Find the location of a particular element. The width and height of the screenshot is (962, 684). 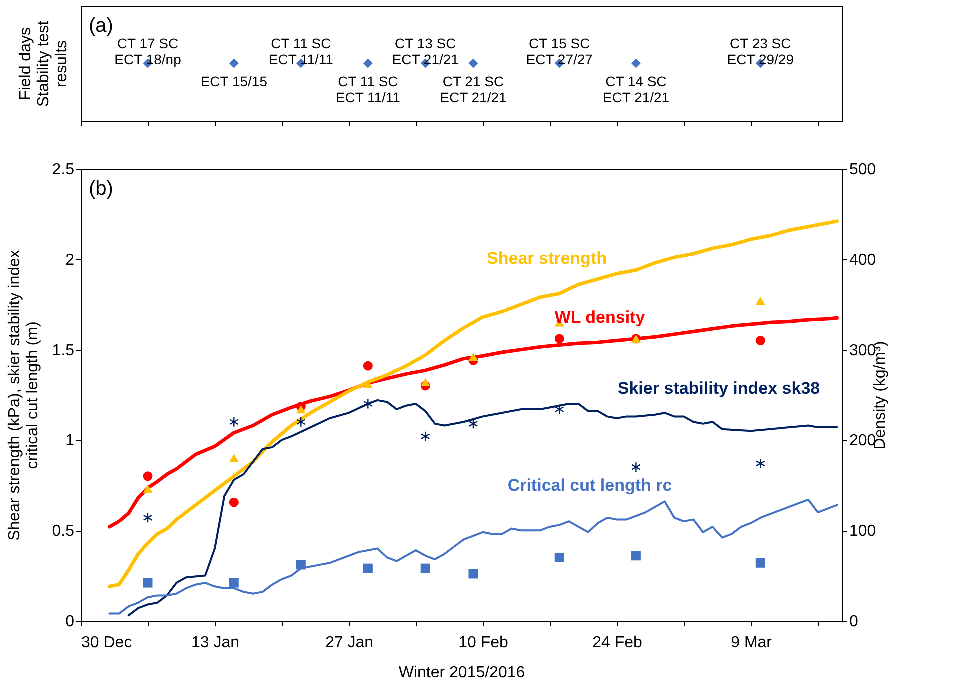

y-tick-label: 0.5 is located at coordinates (63, 531).